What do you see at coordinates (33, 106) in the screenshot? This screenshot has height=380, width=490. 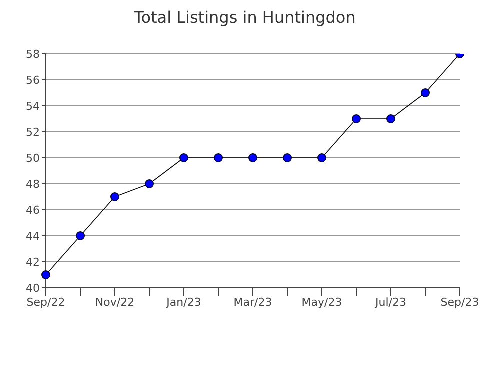 I see `y-tick-label: 54` at bounding box center [33, 106].